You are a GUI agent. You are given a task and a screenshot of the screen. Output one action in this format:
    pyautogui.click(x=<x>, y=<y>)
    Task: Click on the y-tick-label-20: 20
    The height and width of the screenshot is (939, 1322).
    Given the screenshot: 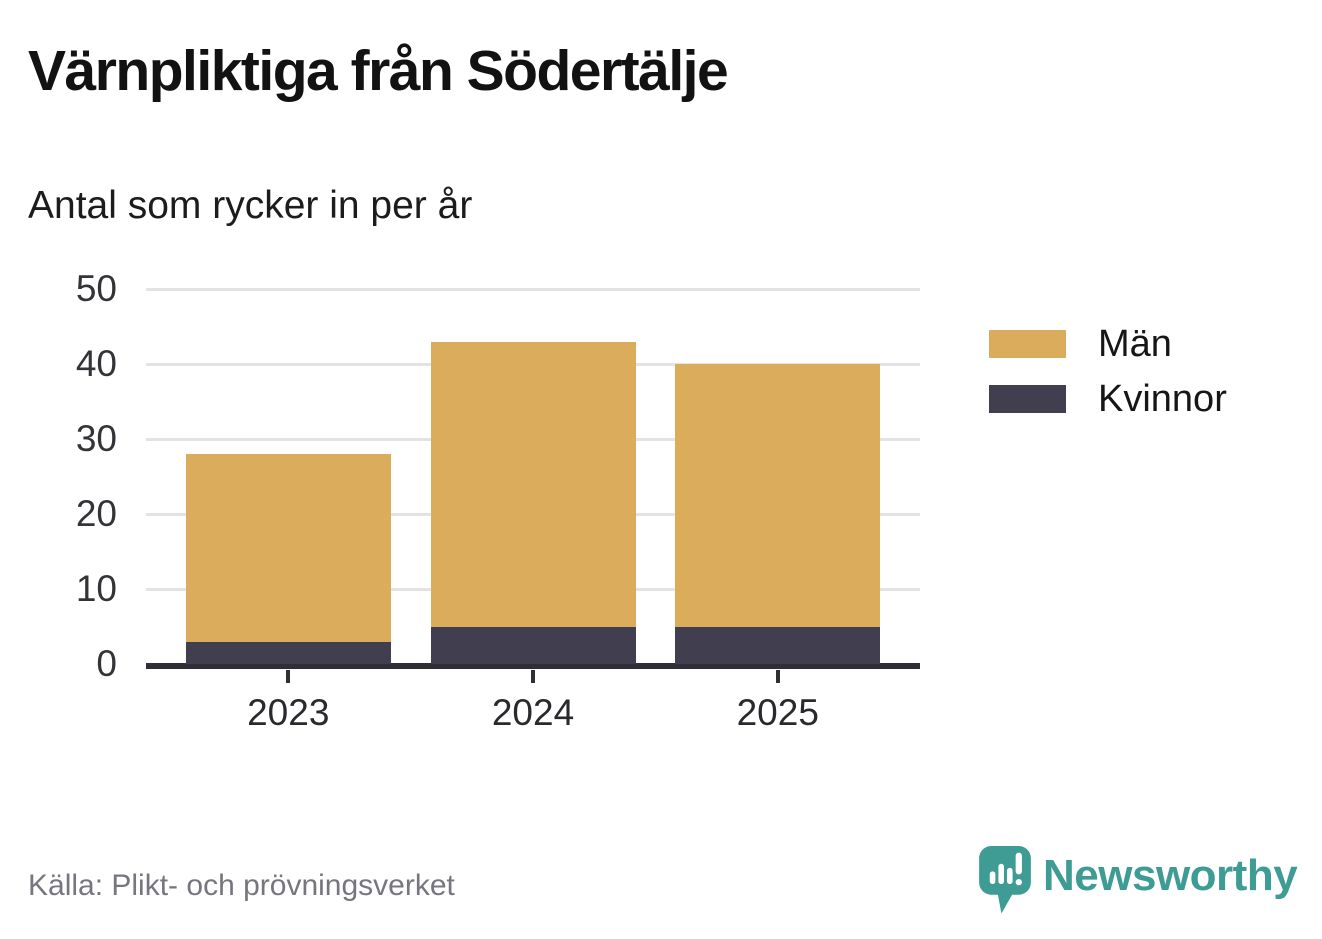 What is the action you would take?
    pyautogui.click(x=96, y=513)
    